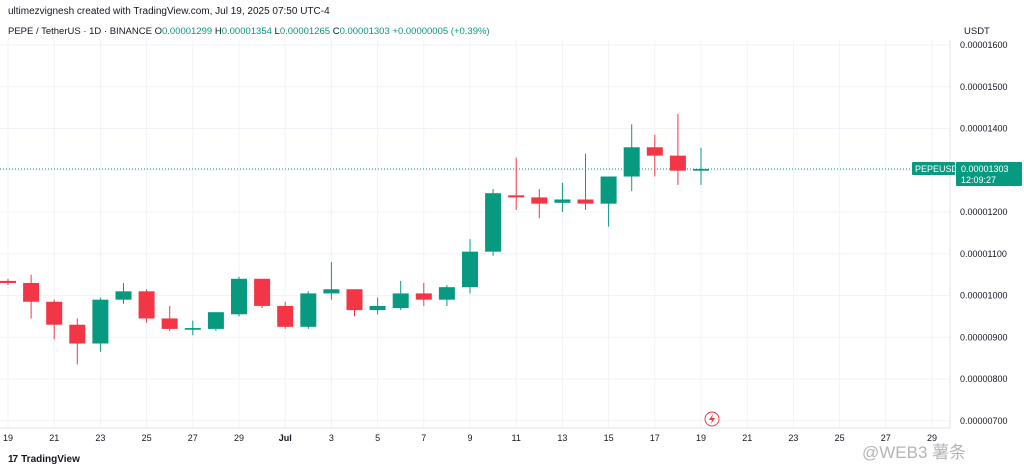 Image resolution: width=1024 pixels, height=472 pixels. Describe the element at coordinates (377, 438) in the screenshot. I see `time-tick-label: 5` at that location.